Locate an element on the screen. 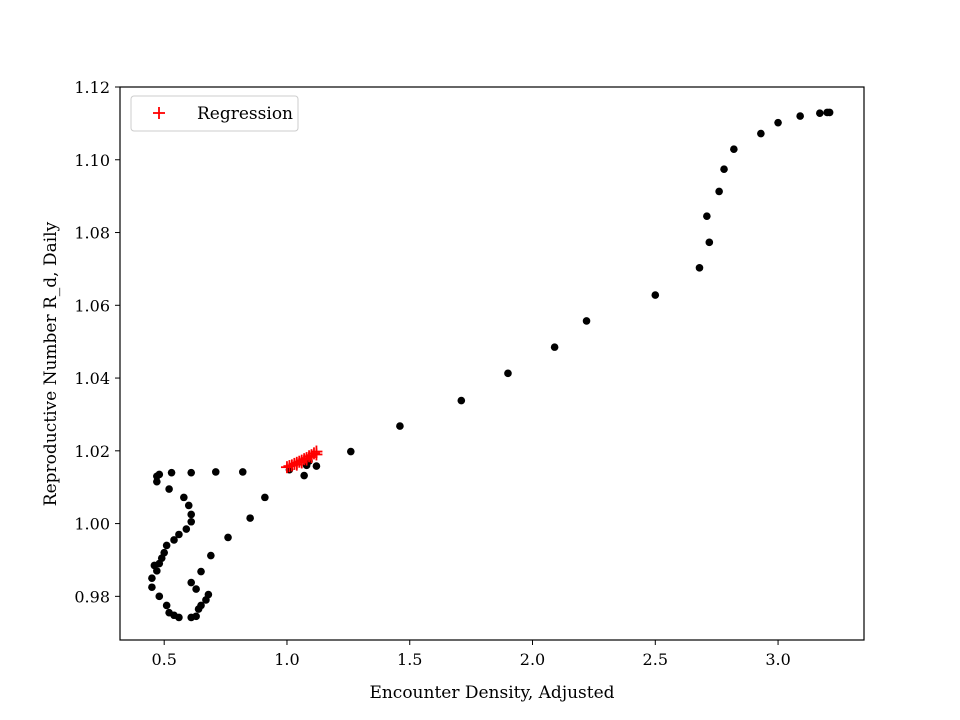 The image size is (960, 720). y-tick-label: 1.04 is located at coordinates (92, 378).